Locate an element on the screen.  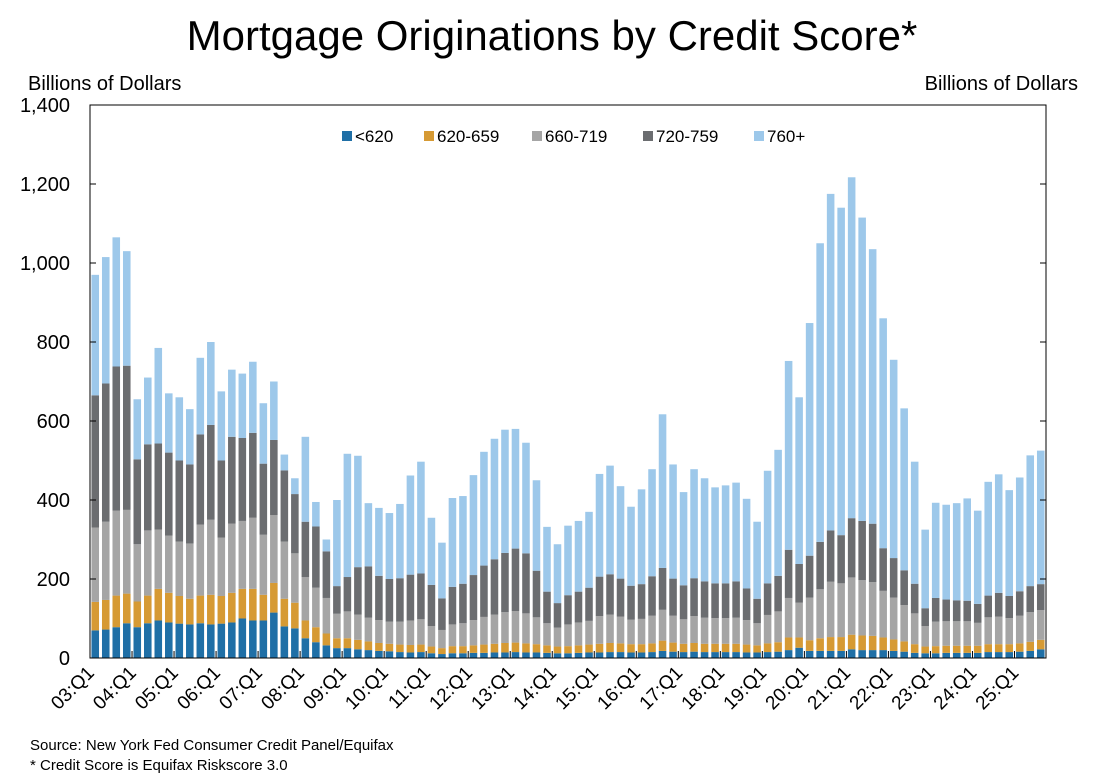
y-tick-label: 1,400 is located at coordinates (45, 106).